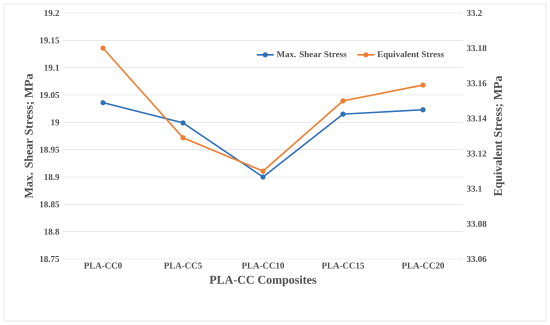 This screenshot has height=325, width=550. Describe the element at coordinates (410, 55) in the screenshot. I see `legend-label: Equivalent Stress` at that location.